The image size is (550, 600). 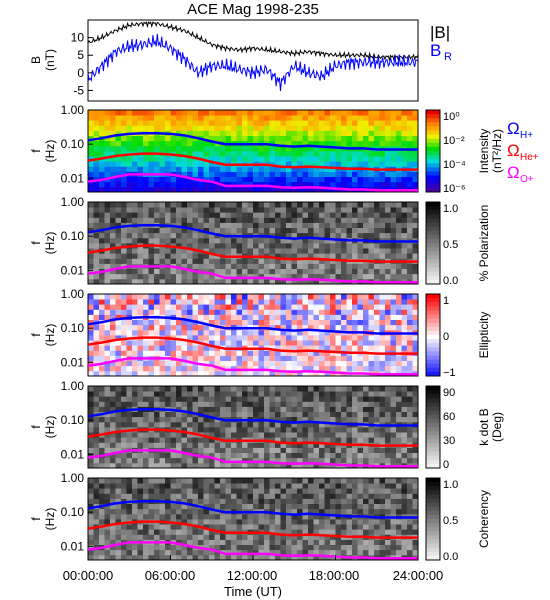 What do you see at coordinates (73, 362) in the screenshot?
I see `f-ytick-label: 0.01` at bounding box center [73, 362].